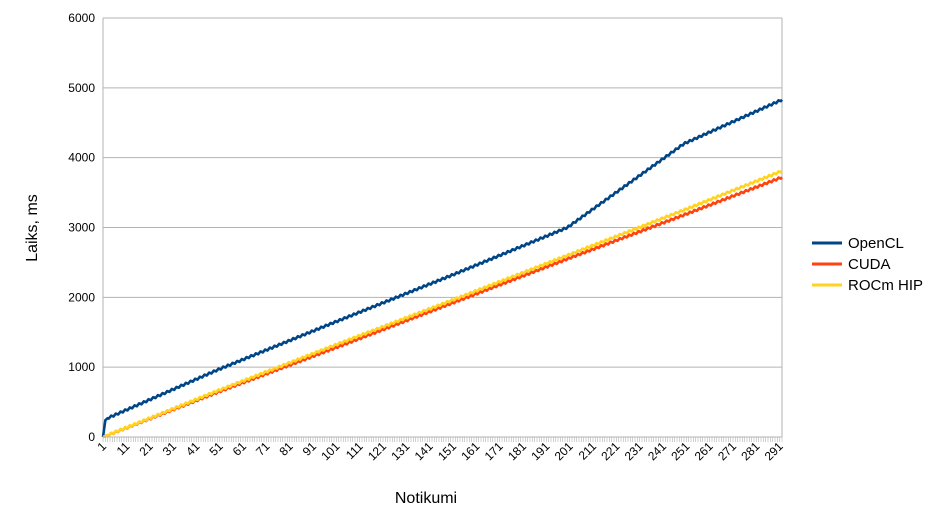 This screenshot has width=939, height=528. I want to click on x-tick-label: 201, so click(564, 451).